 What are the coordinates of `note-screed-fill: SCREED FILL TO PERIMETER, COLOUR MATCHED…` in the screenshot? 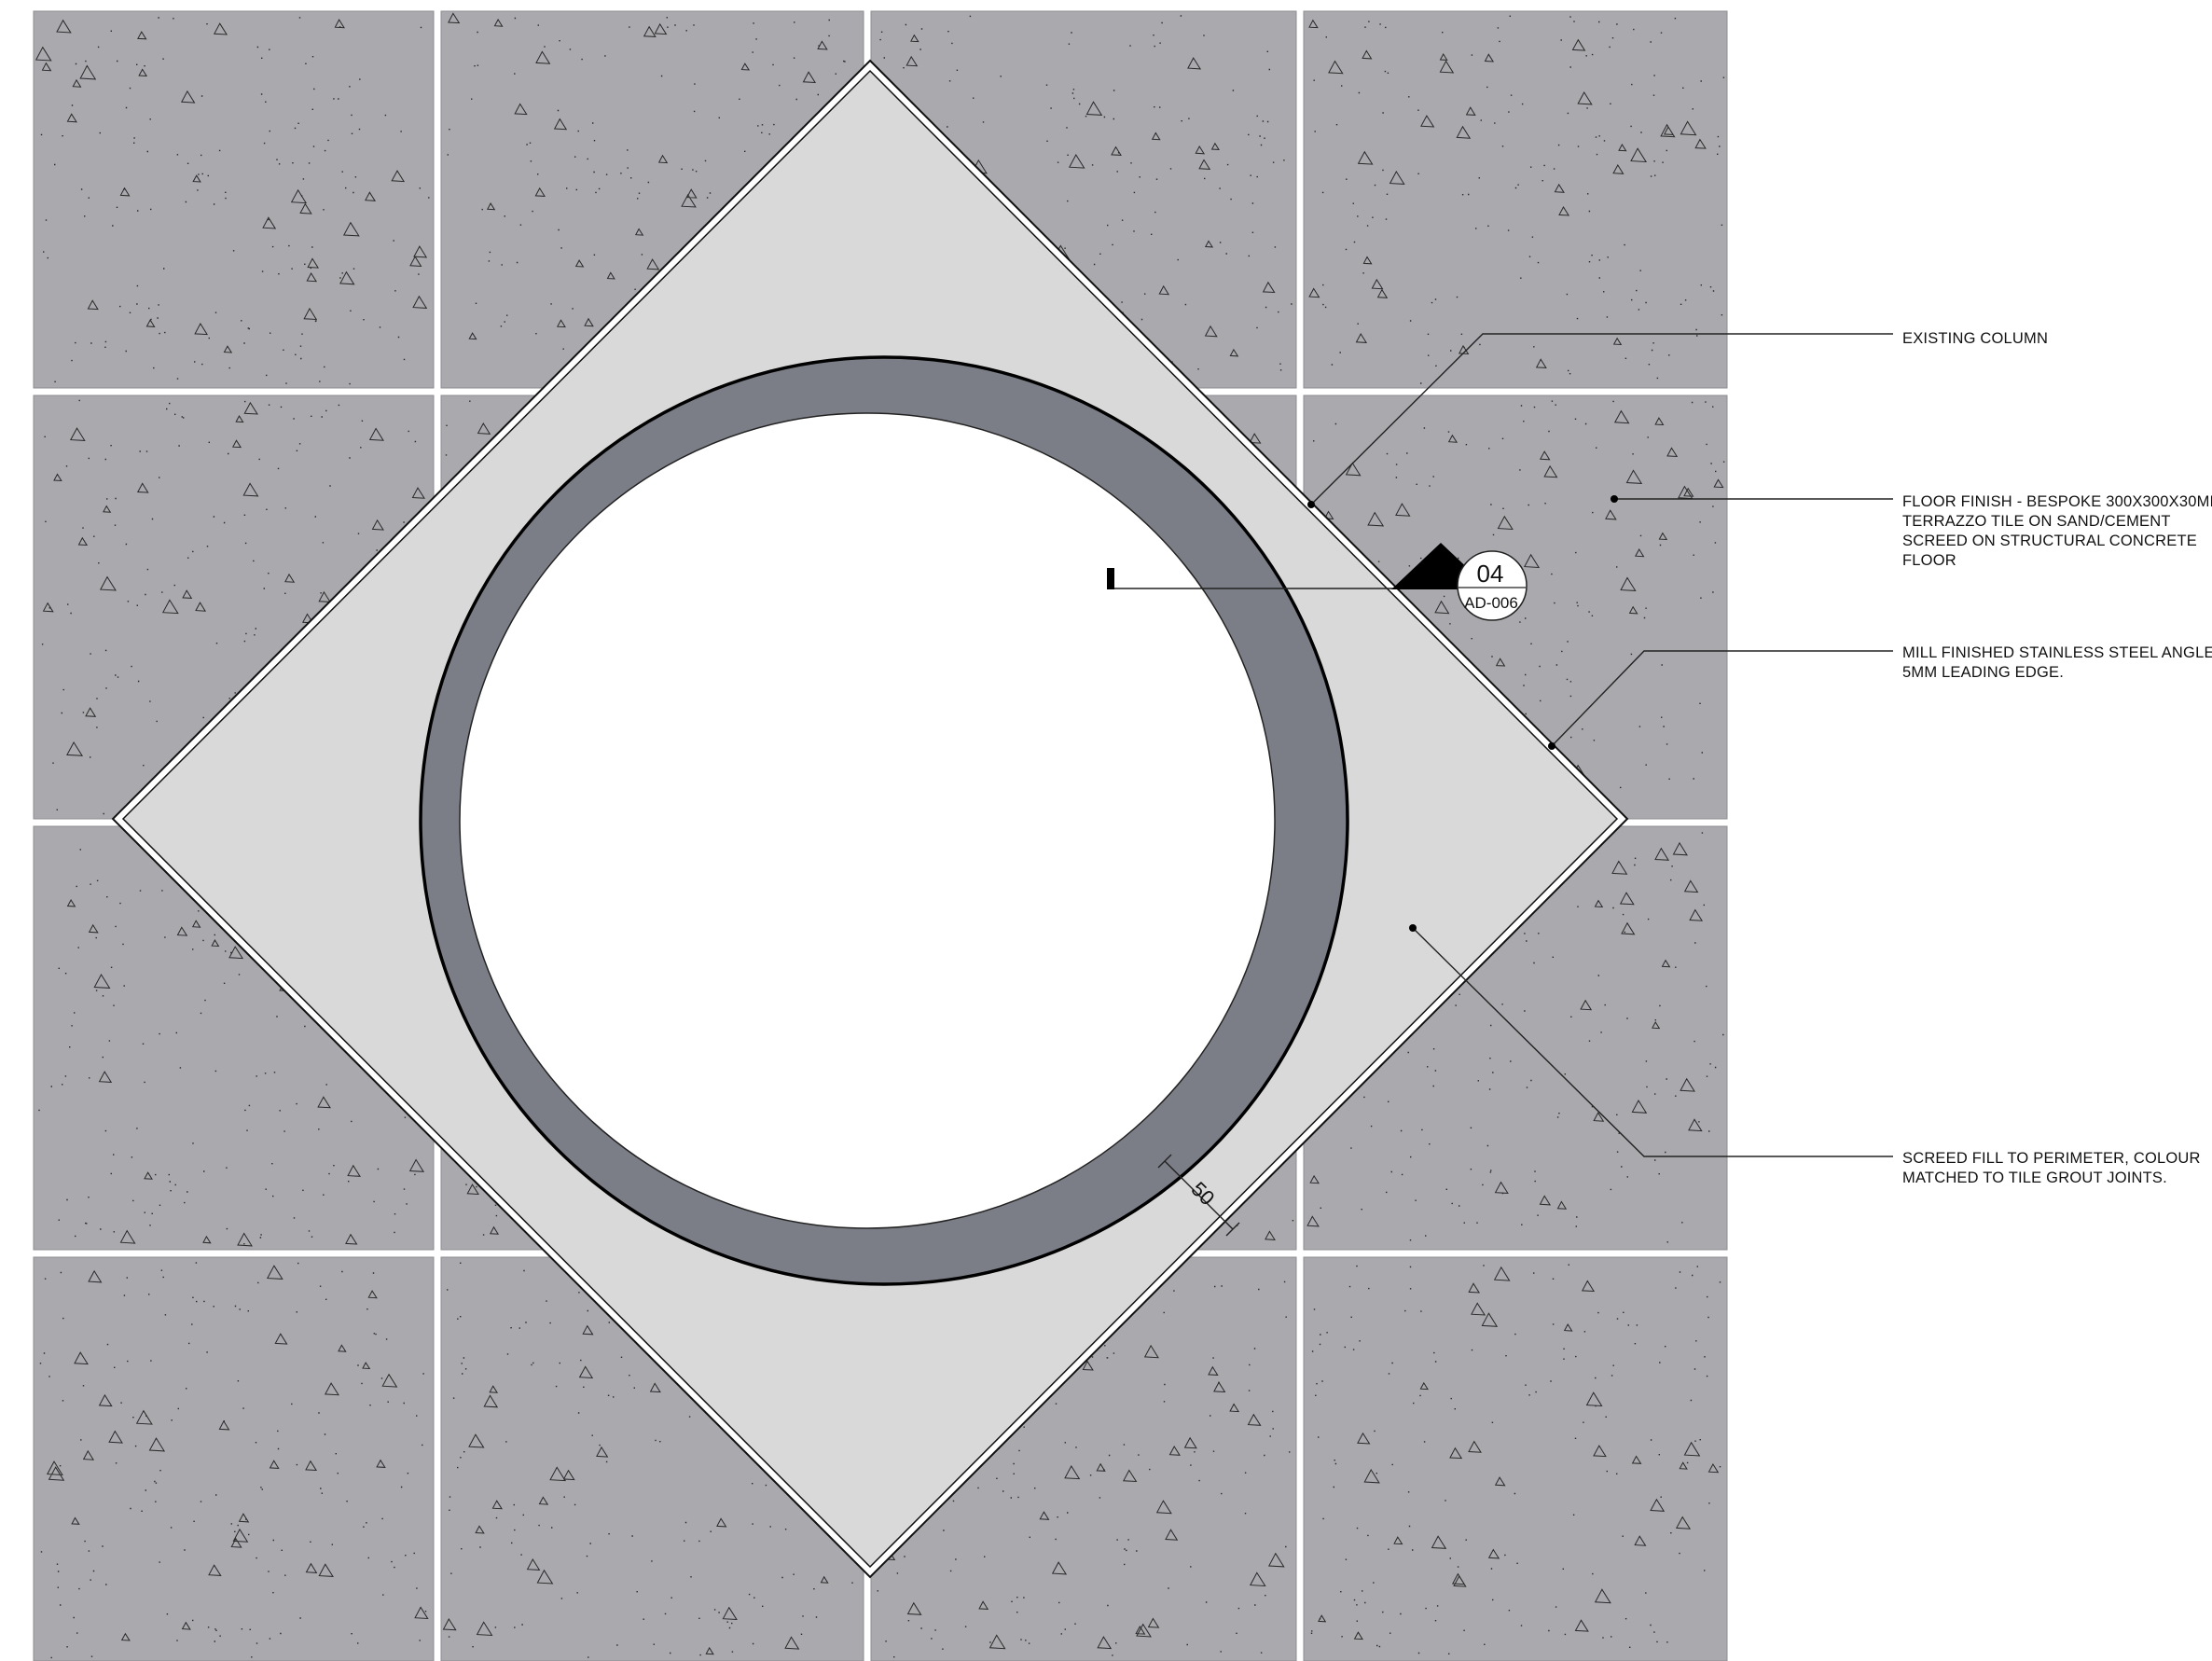 It's located at (2054, 1168).